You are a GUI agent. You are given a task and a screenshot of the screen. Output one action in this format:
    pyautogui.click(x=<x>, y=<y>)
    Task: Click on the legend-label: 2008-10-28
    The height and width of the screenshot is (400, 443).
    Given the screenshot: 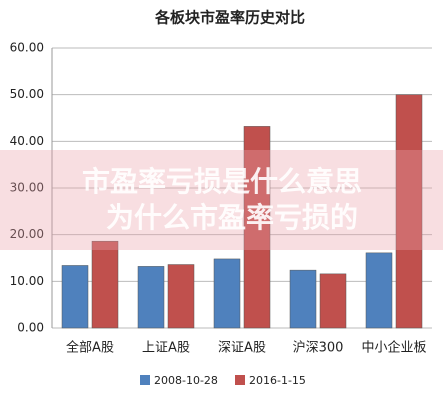 What is the action you would take?
    pyautogui.click(x=186, y=380)
    